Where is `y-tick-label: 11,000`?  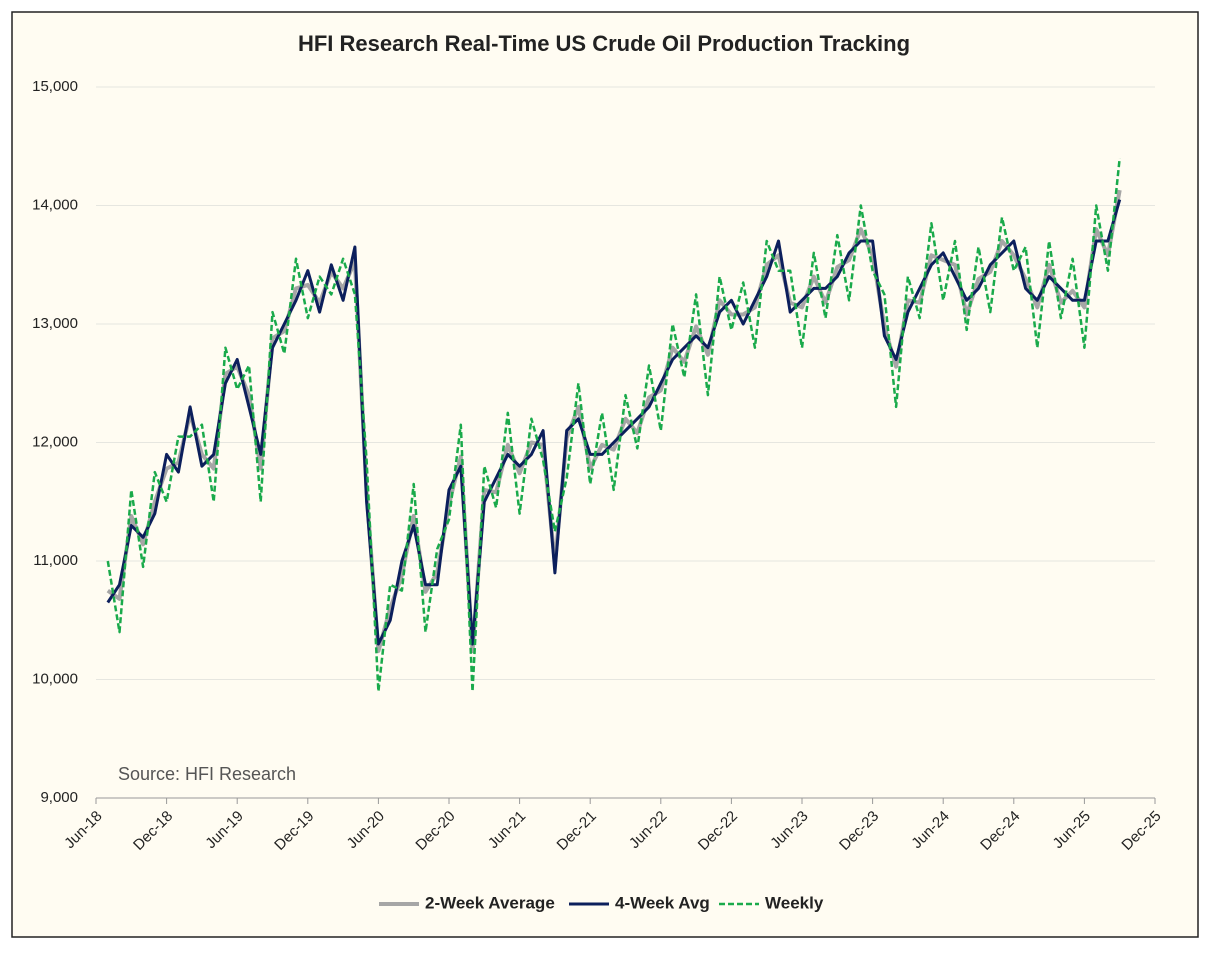 y-tick-label: 11,000 is located at coordinates (55, 560).